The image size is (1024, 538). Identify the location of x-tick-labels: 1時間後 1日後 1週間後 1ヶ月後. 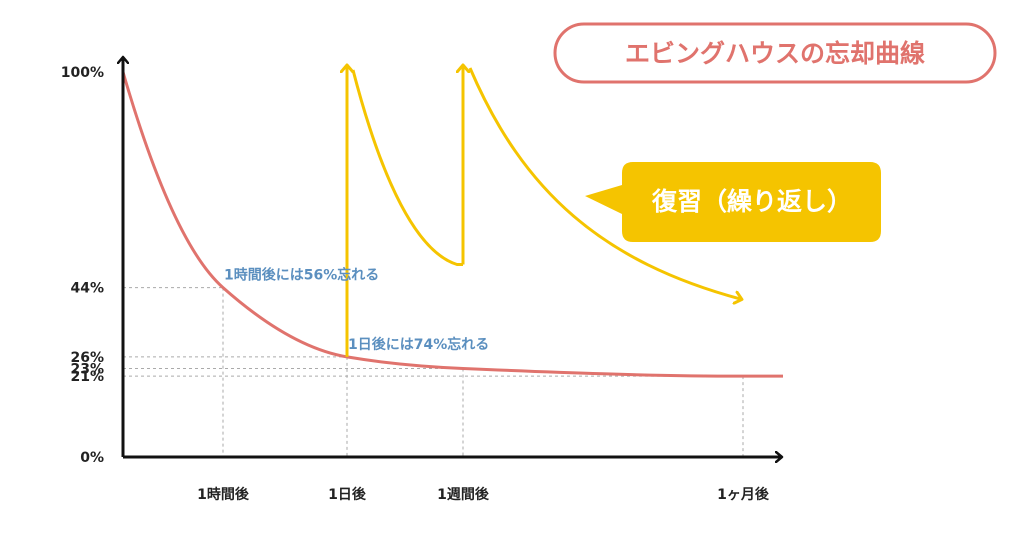
(483, 494).